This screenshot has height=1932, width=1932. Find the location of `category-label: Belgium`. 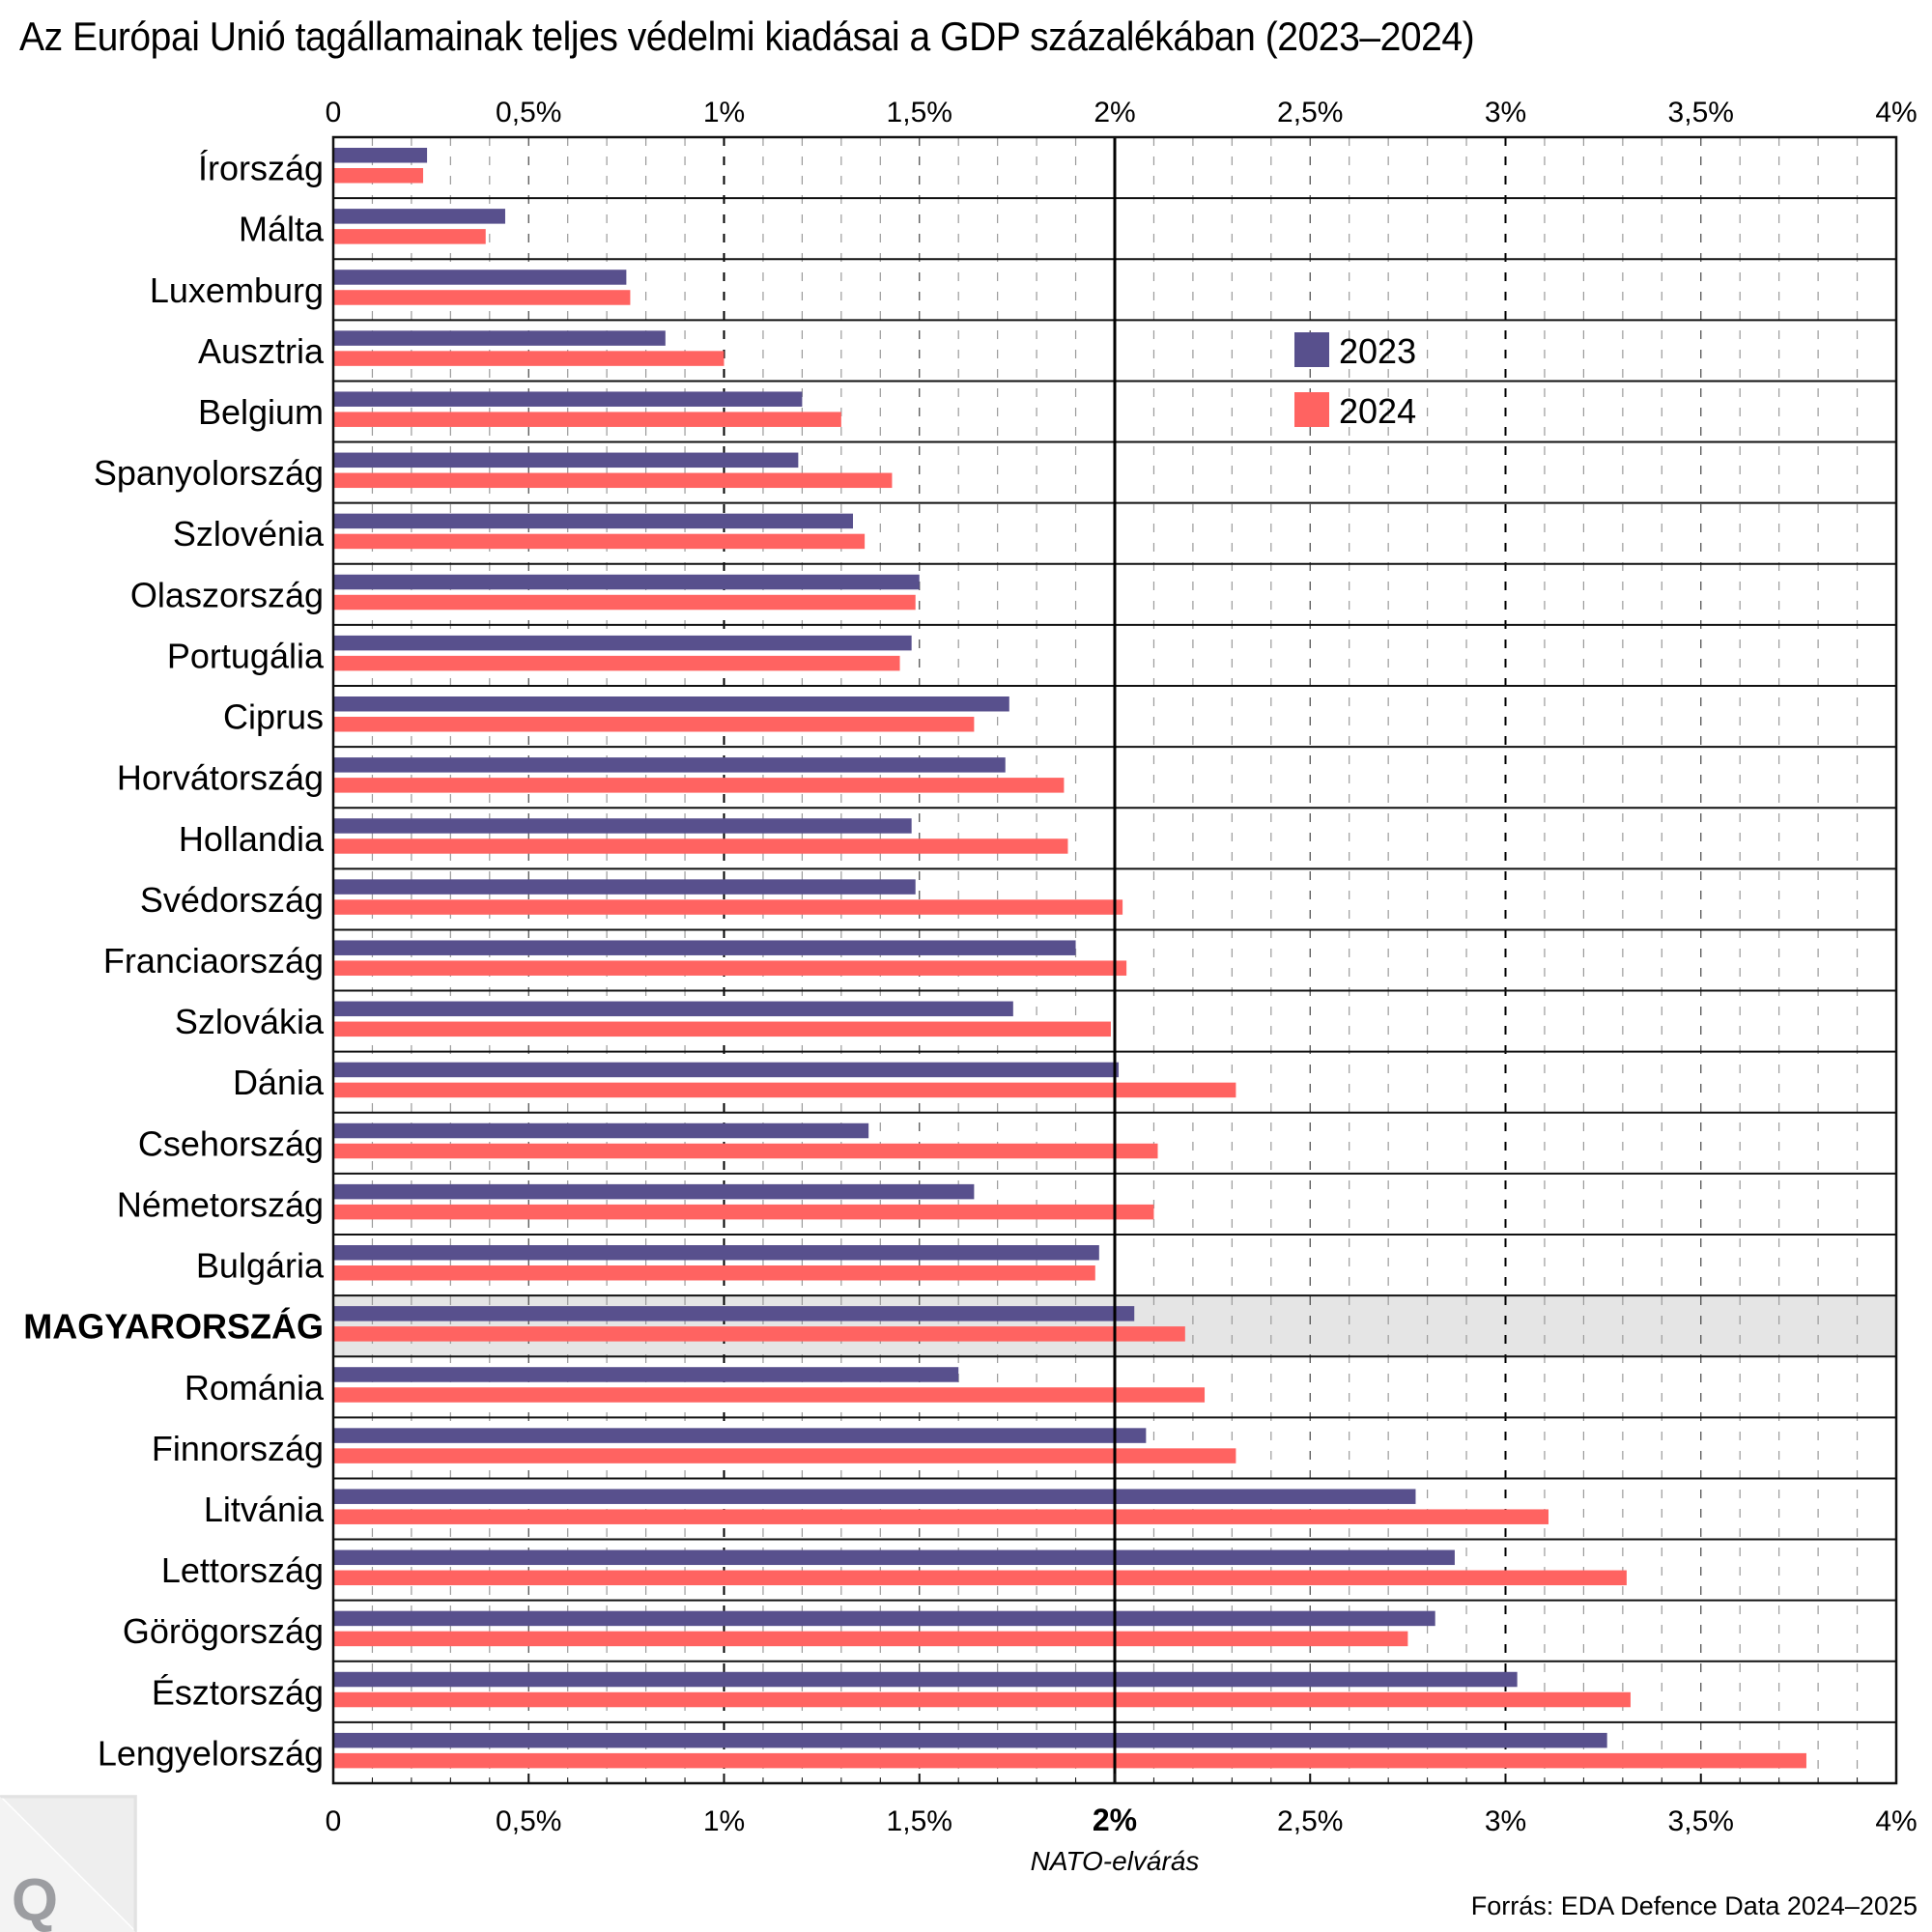

category-label: Belgium is located at coordinates (261, 412).